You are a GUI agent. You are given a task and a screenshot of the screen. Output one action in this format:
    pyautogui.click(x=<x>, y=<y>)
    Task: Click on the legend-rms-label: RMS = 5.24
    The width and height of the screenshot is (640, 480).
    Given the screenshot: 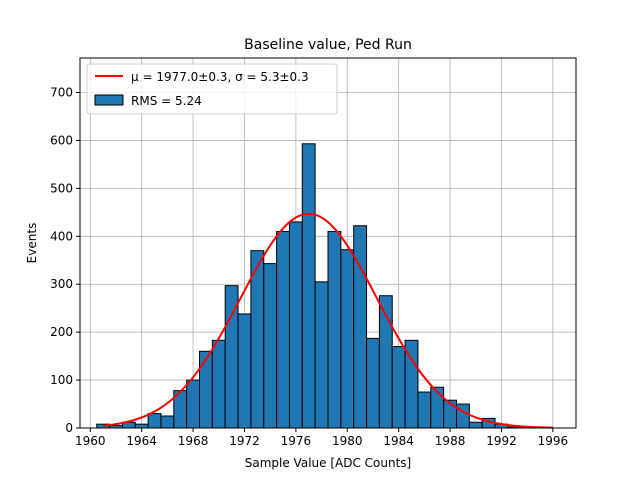 What is the action you would take?
    pyautogui.click(x=166, y=101)
    